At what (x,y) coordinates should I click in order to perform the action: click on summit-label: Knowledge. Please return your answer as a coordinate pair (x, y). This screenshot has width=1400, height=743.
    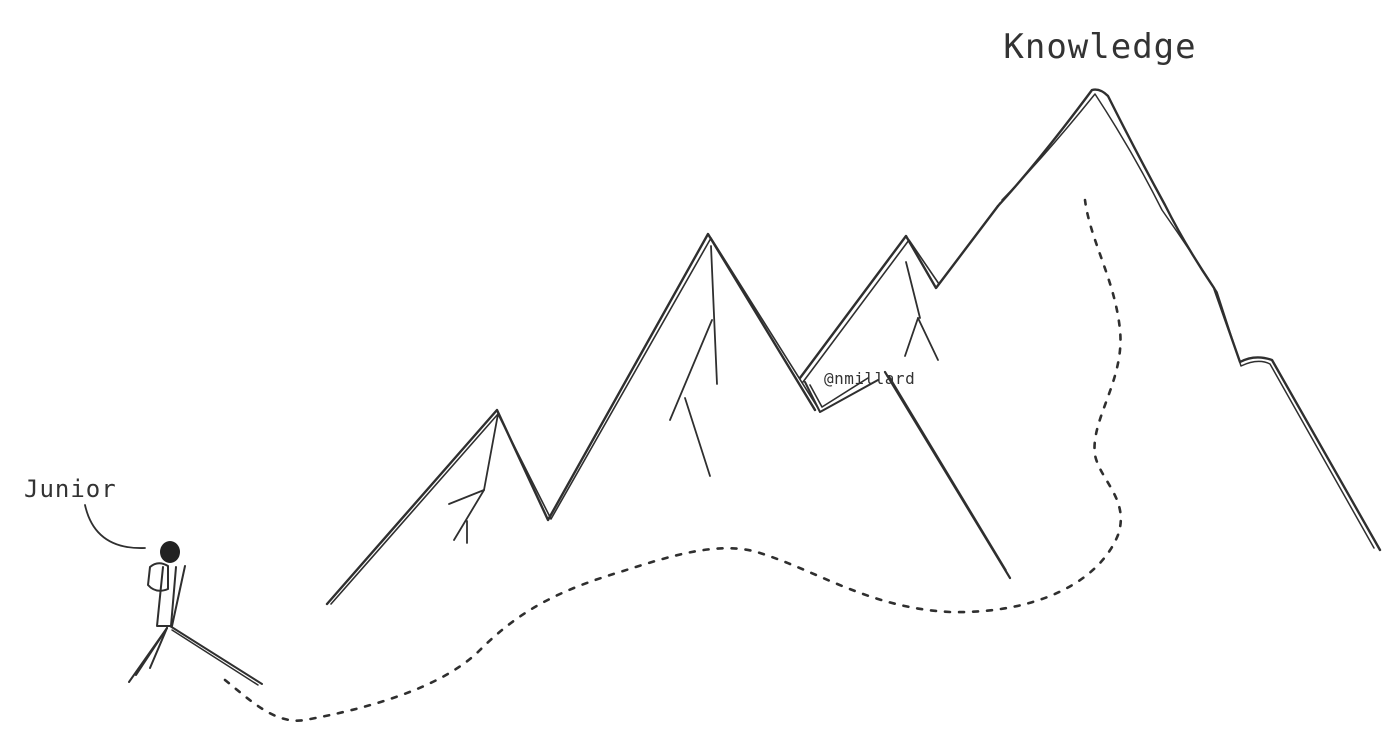
    Looking at the image, I should click on (1099, 47).